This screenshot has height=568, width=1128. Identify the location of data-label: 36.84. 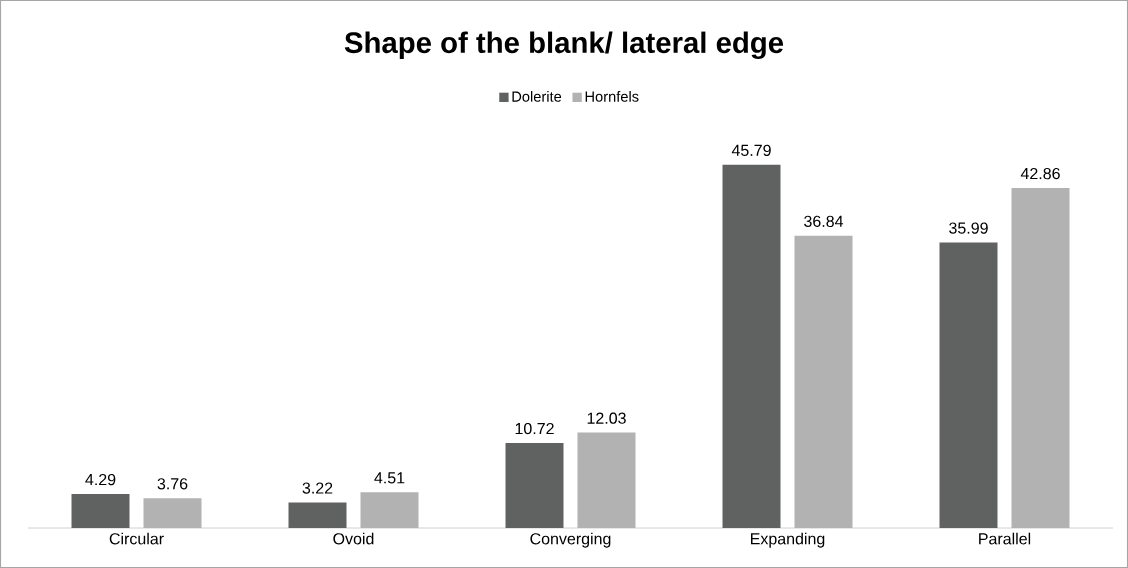
(824, 221).